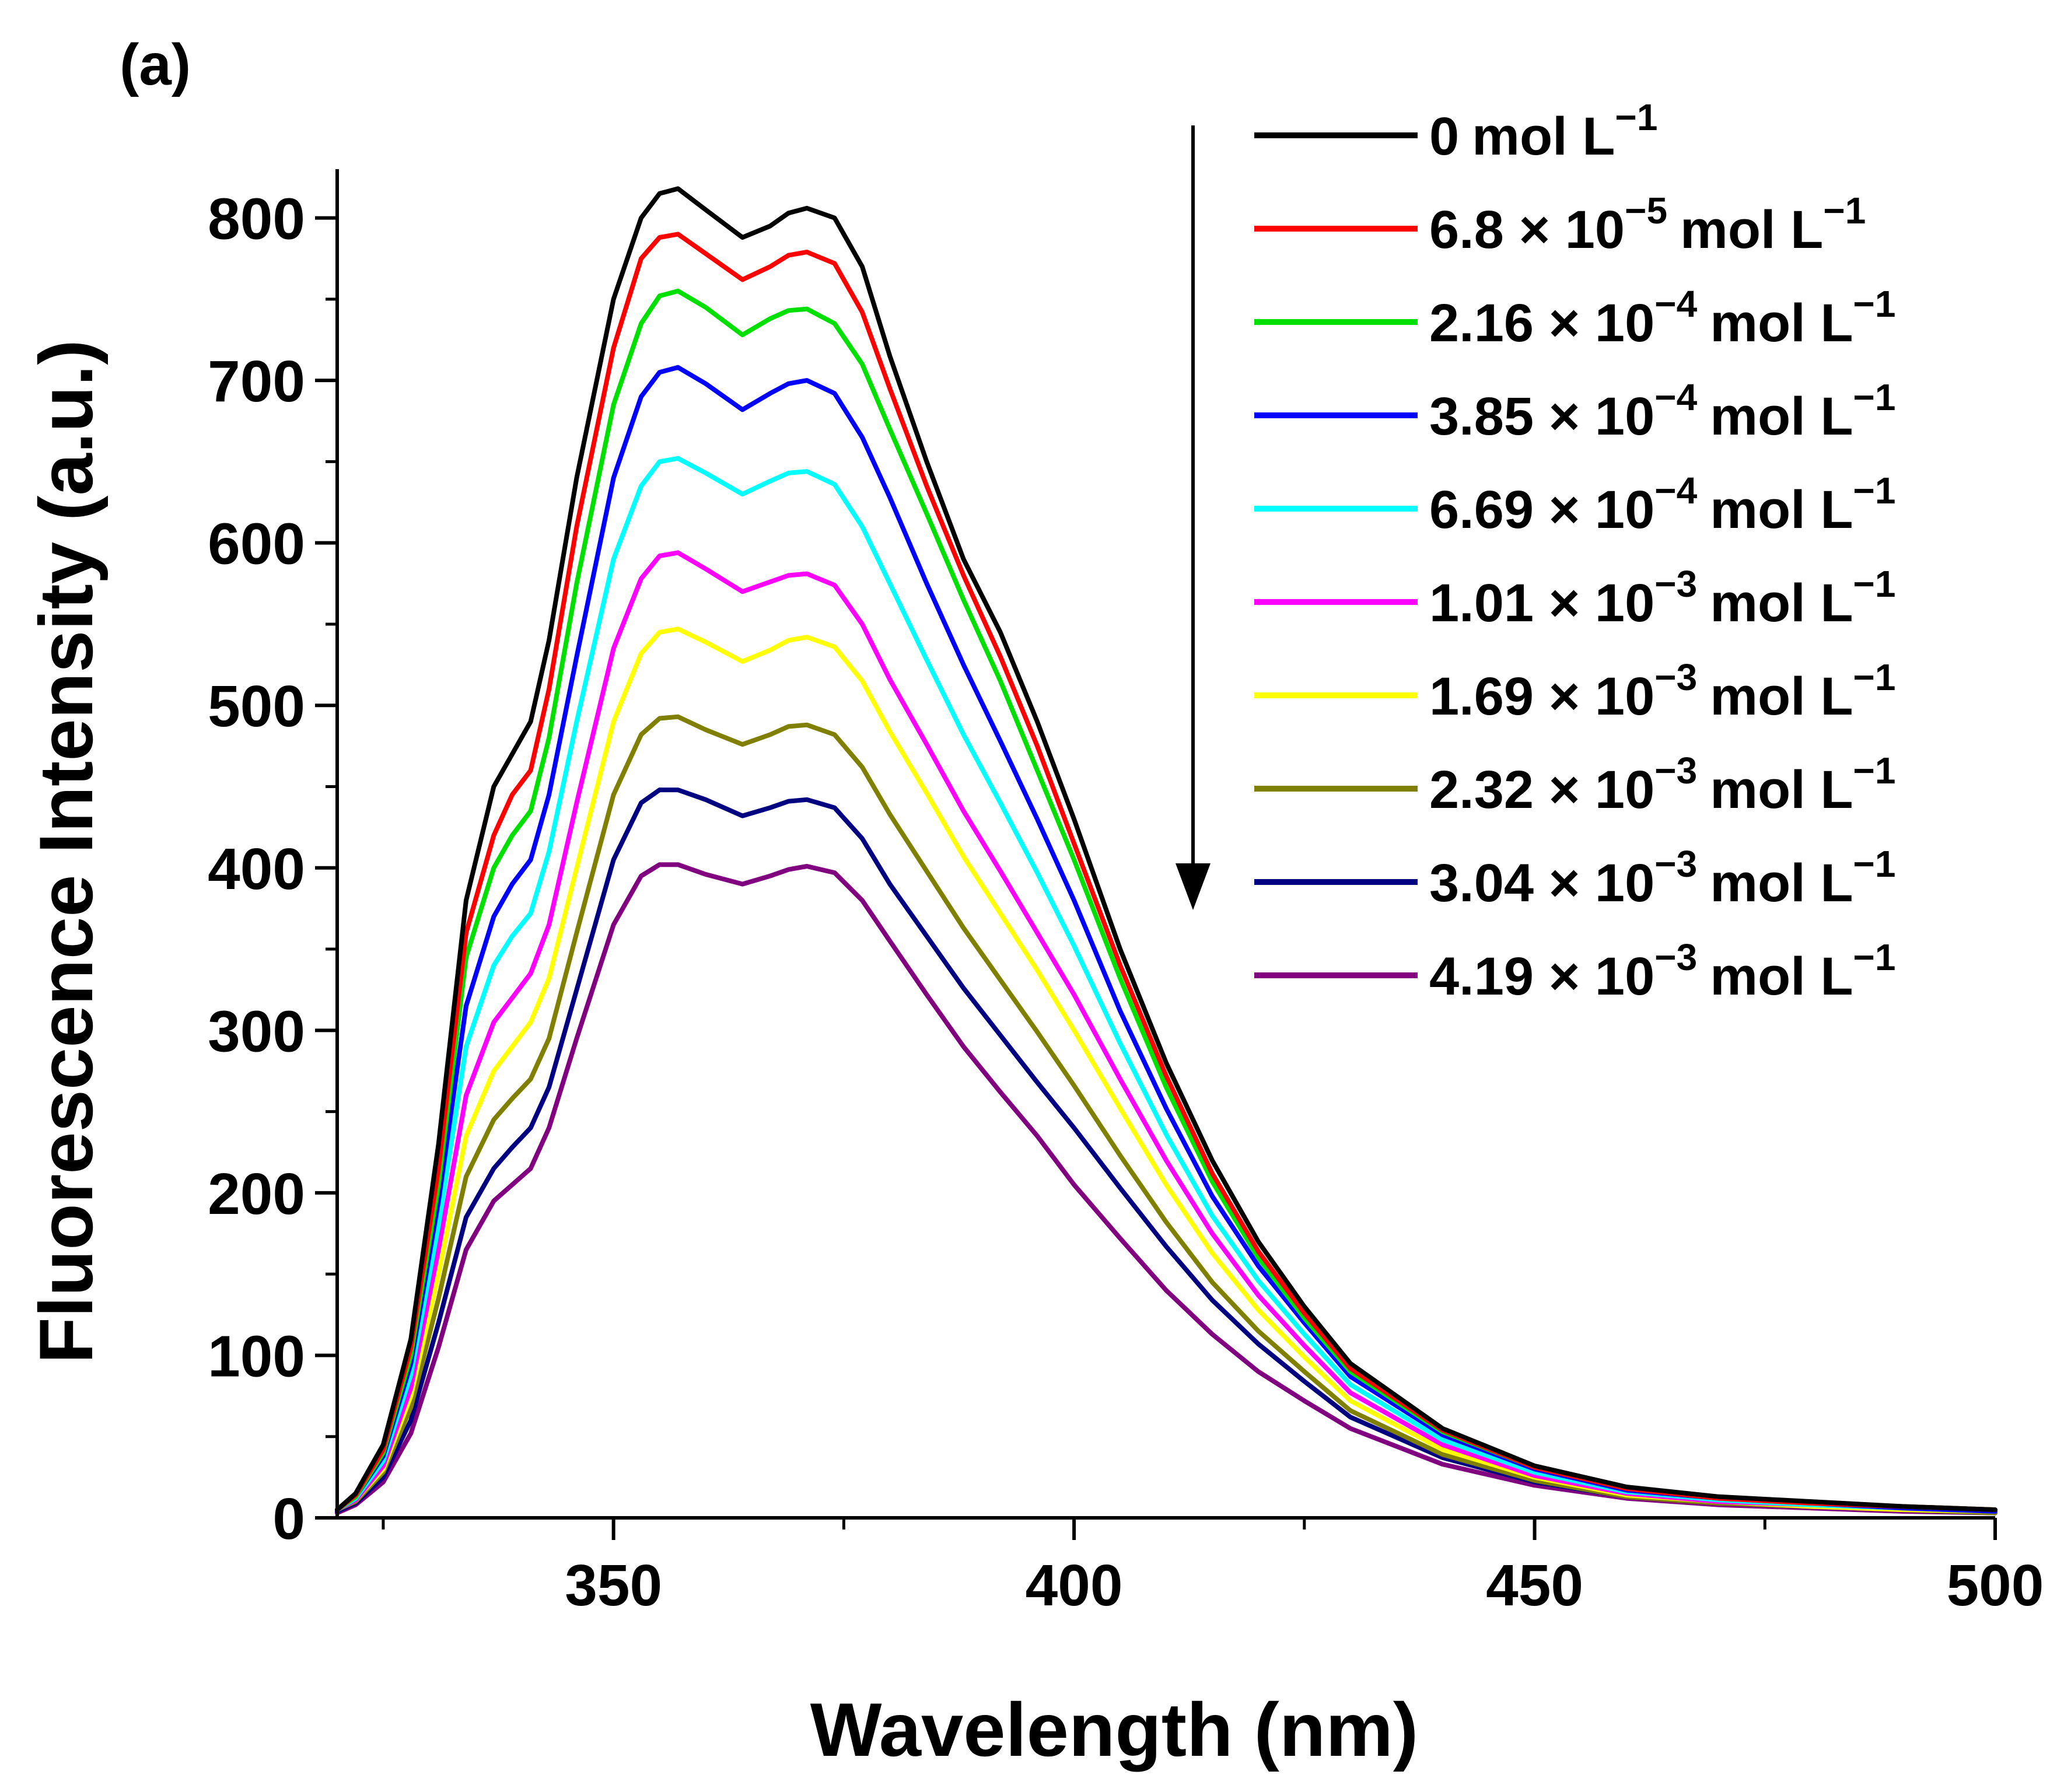 Image resolution: width=2057 pixels, height=1792 pixels. I want to click on legend-label-1: 0 mol L−1, so click(1543, 131).